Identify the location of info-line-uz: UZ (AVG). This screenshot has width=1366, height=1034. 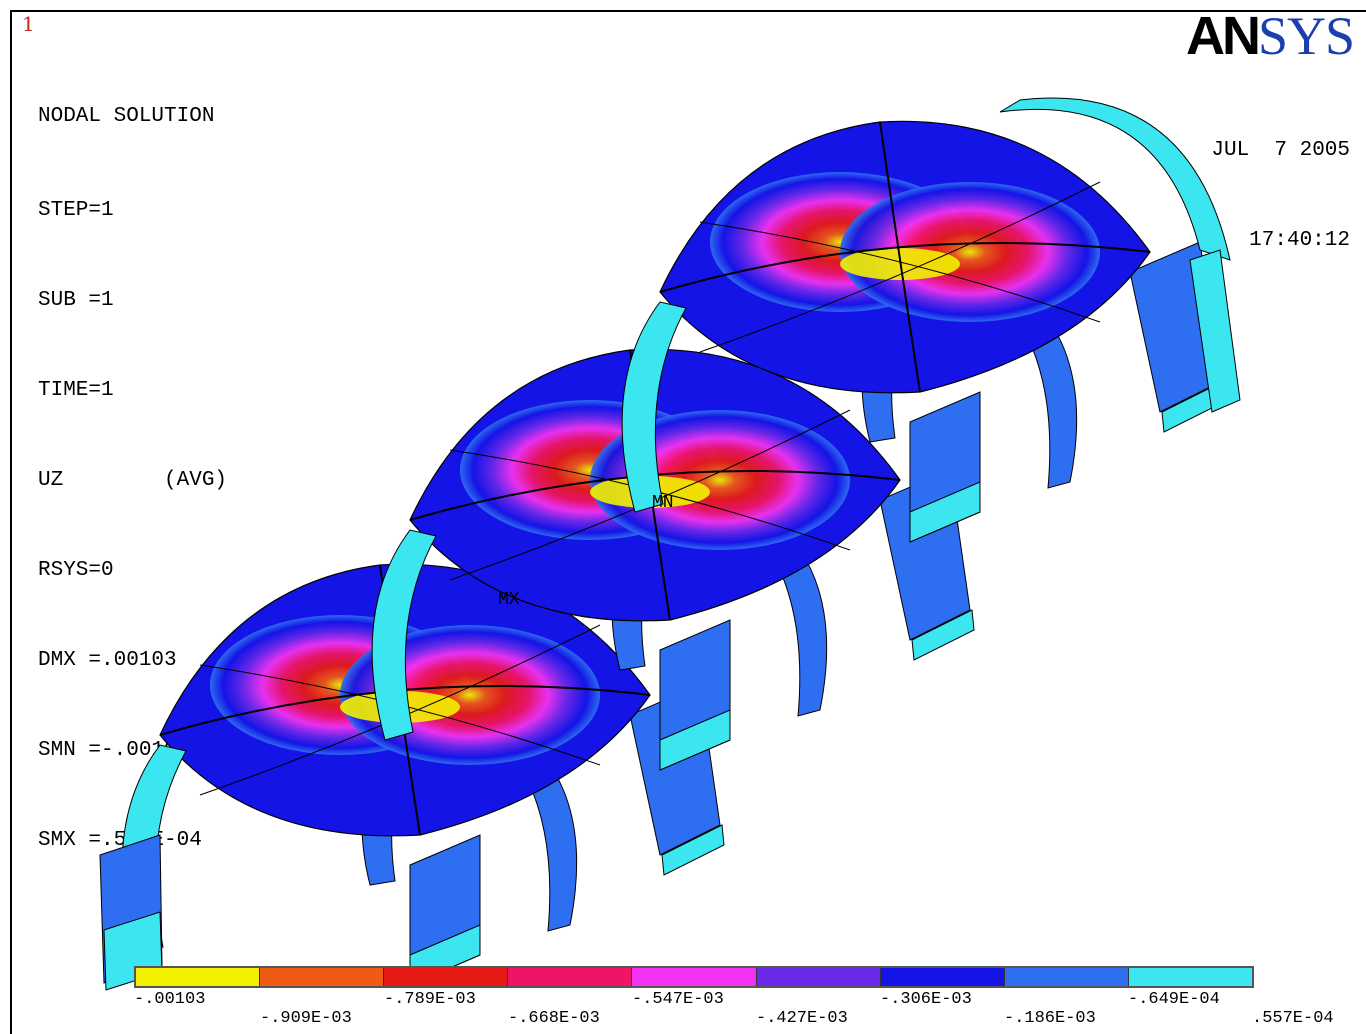
(133, 480).